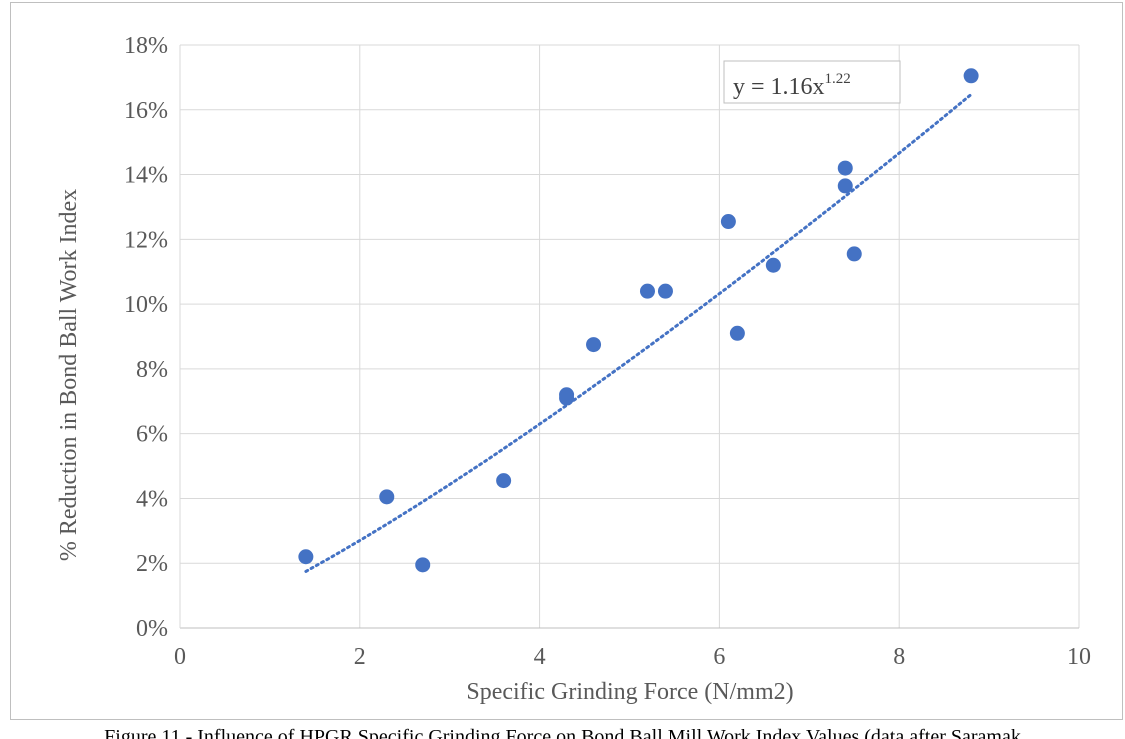 Image resolution: width=1125 pixels, height=739 pixels. What do you see at coordinates (146, 240) in the screenshot?
I see `y-tick-label: 12%` at bounding box center [146, 240].